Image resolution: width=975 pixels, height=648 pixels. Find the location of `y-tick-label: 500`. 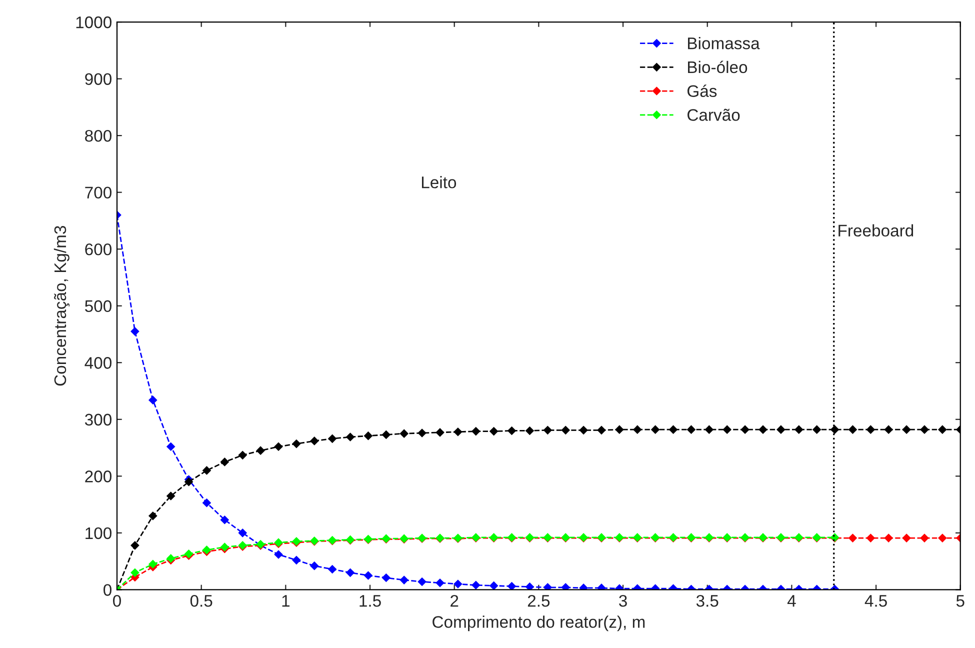

y-tick-label: 500 is located at coordinates (98, 306).